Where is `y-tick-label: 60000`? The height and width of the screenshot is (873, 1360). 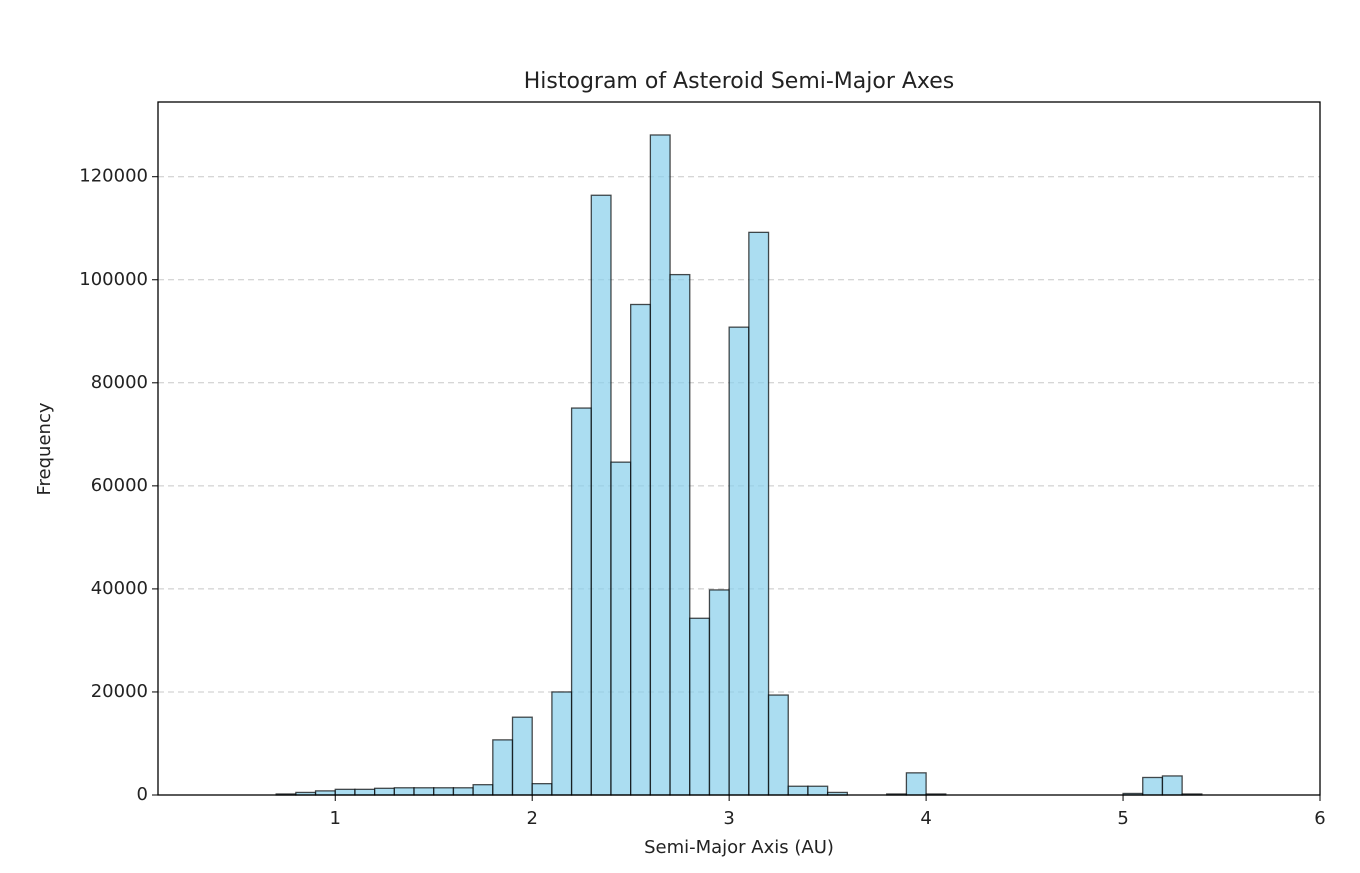
y-tick-label: 60000 is located at coordinates (119, 485).